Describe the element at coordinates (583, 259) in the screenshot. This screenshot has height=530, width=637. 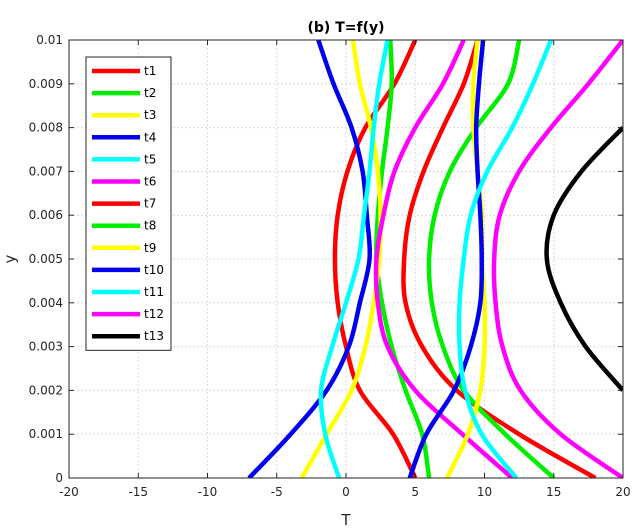
I see `series-line-t13` at that location.